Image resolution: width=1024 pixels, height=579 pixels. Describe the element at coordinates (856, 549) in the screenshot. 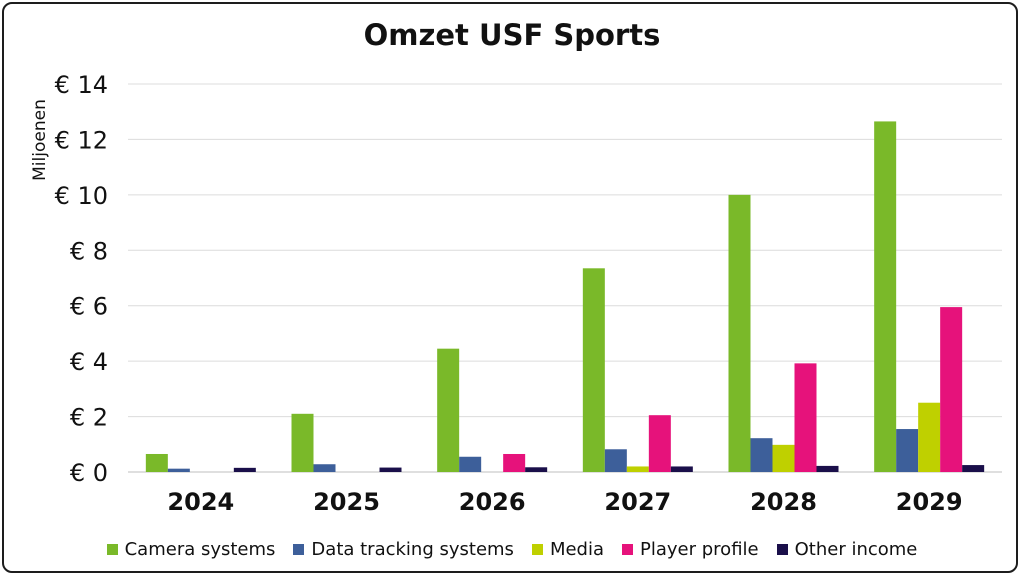

I see `legend-label: Other income` at that location.